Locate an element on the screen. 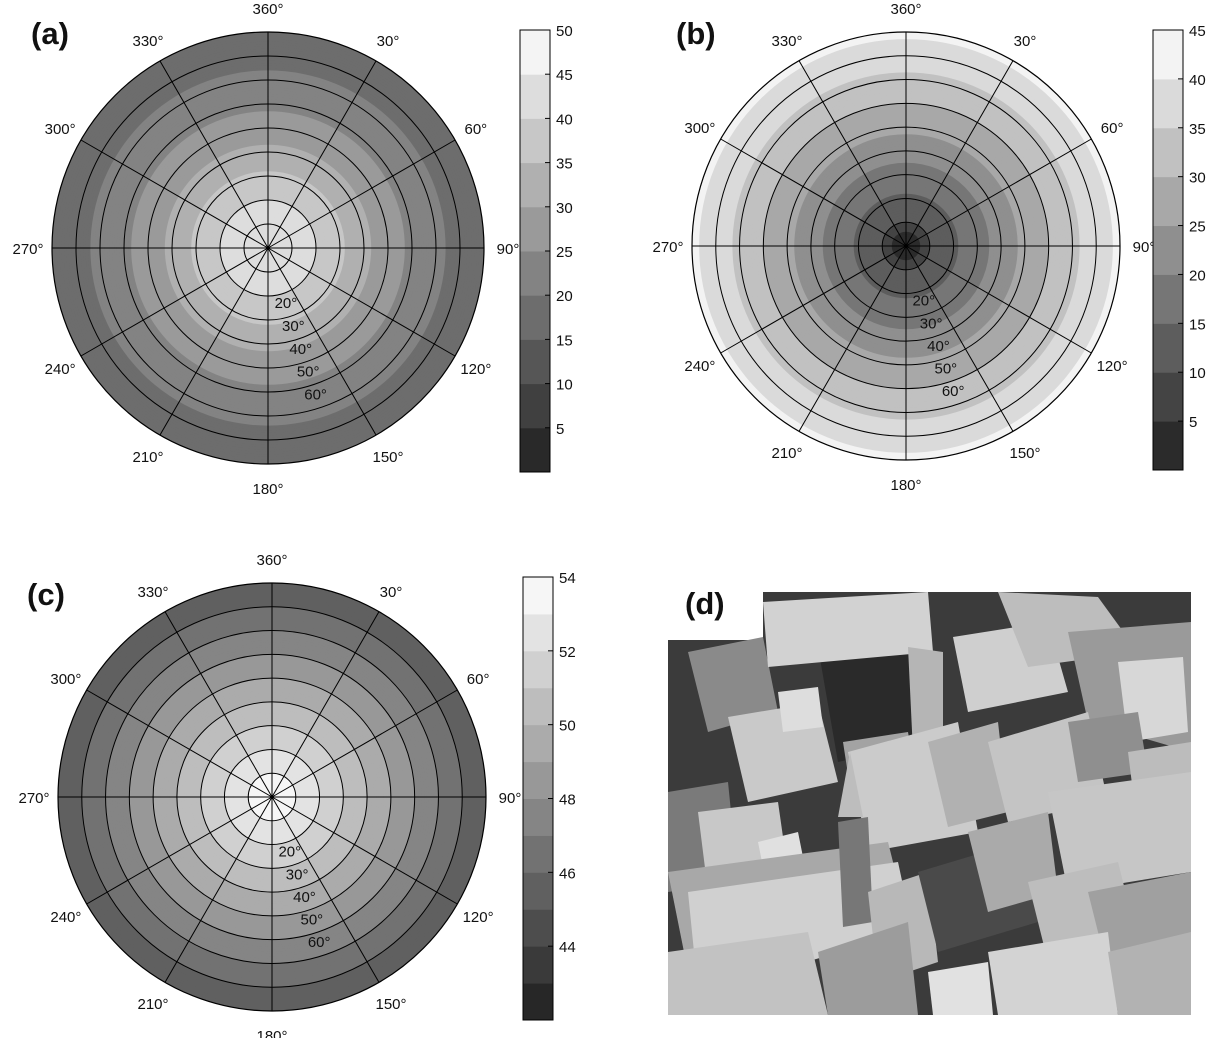  colorbar-tick-label: 40 is located at coordinates (564, 119).